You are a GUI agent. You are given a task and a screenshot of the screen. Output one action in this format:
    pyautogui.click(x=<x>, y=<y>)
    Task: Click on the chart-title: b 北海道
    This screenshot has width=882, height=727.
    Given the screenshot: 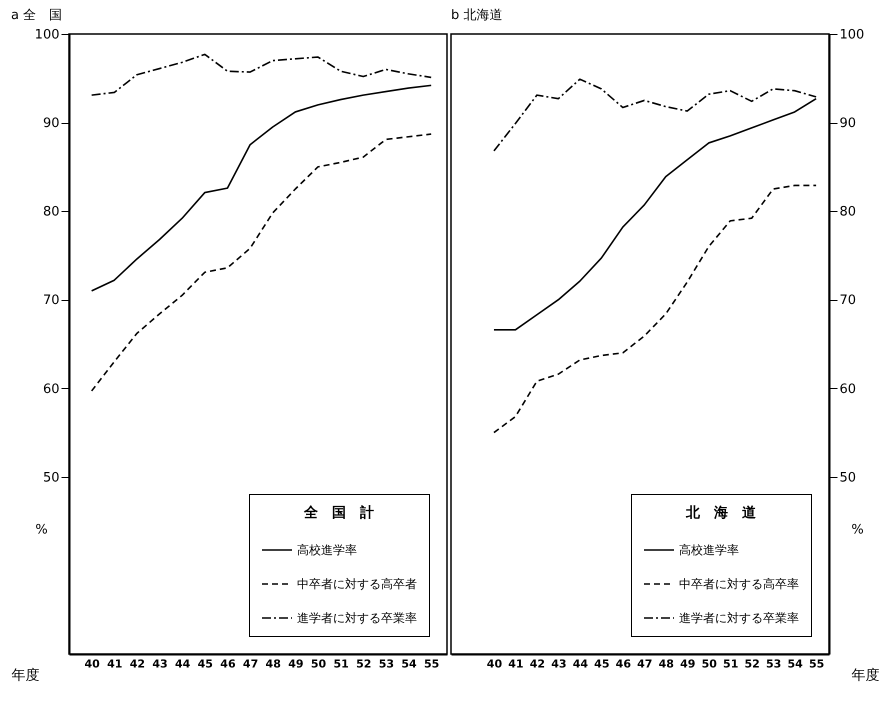 What is the action you would take?
    pyautogui.click(x=476, y=15)
    